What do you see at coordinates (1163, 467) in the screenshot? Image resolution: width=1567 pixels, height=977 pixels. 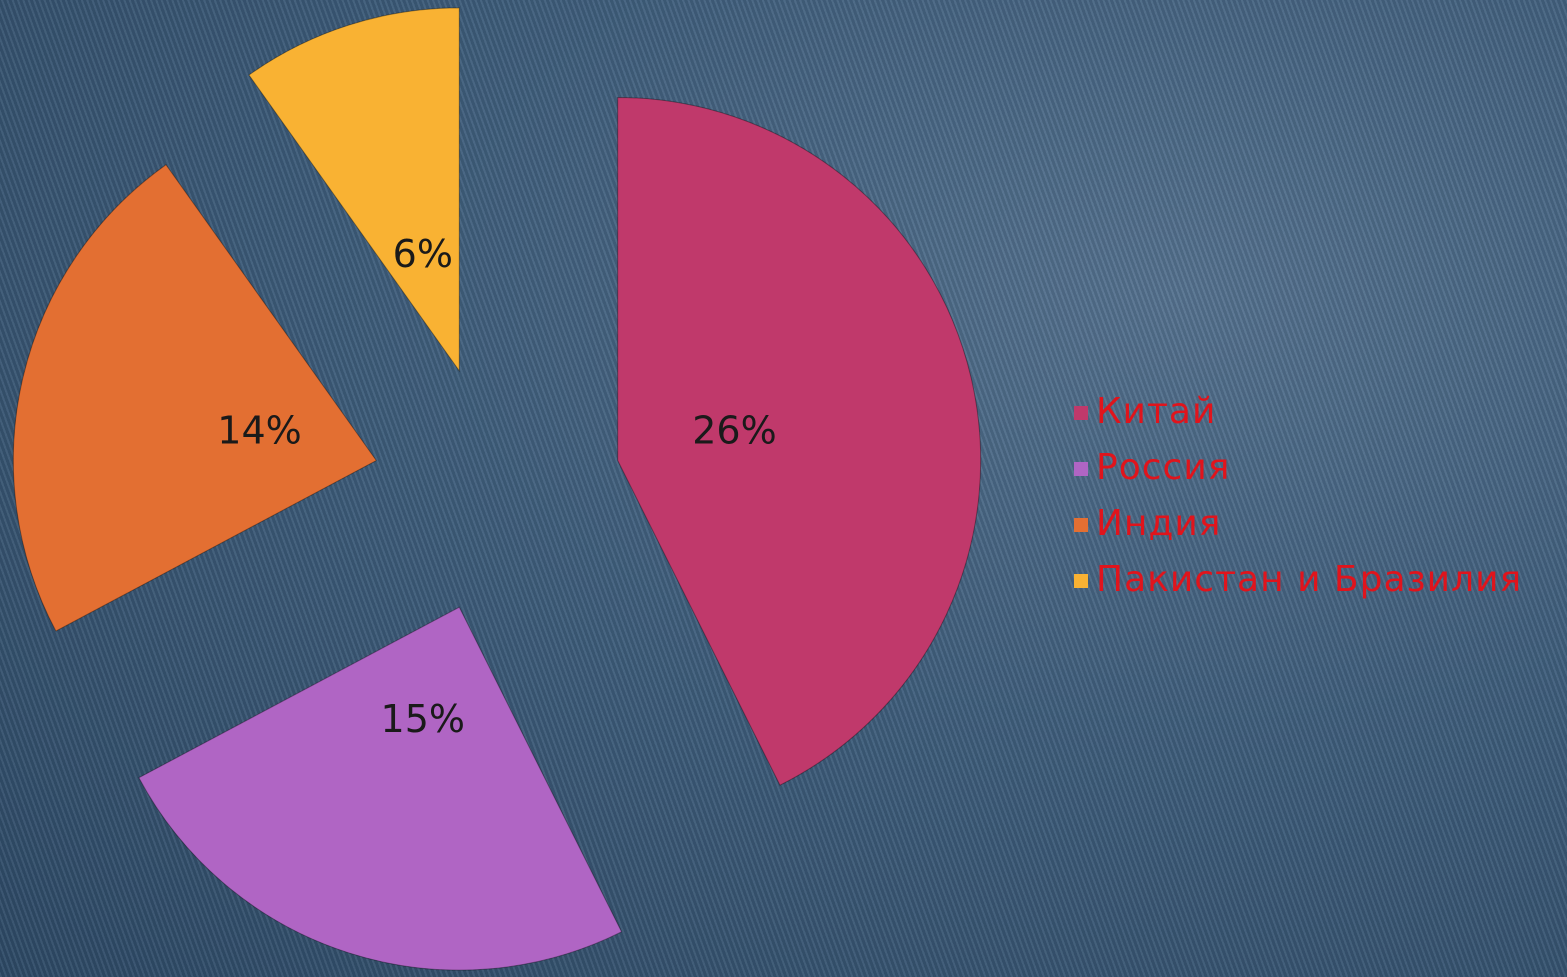 I see `legend-label: Россия` at bounding box center [1163, 467].